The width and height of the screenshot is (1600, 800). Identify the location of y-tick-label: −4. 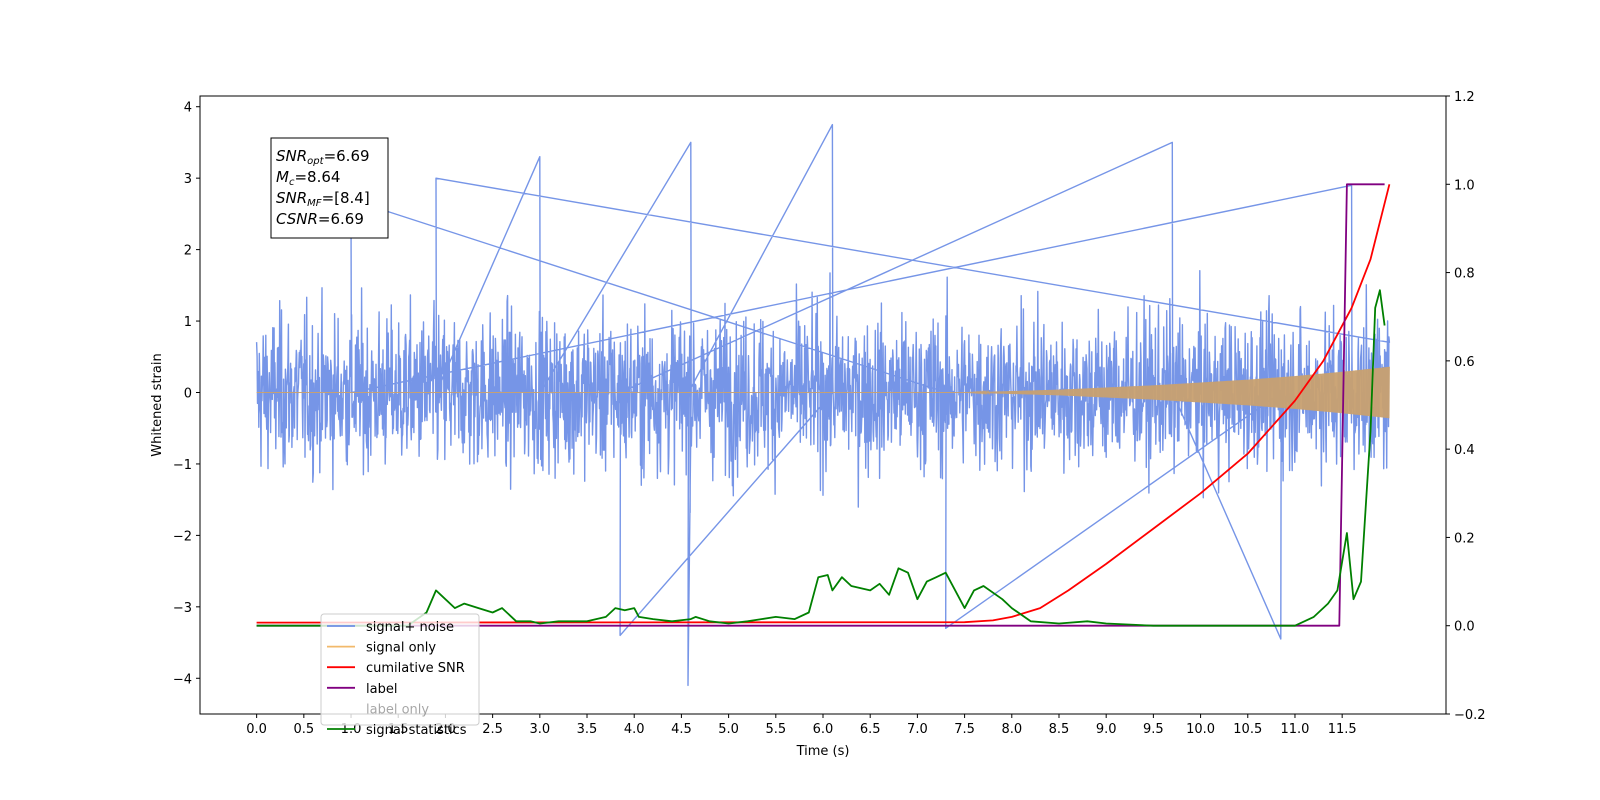
(182, 679).